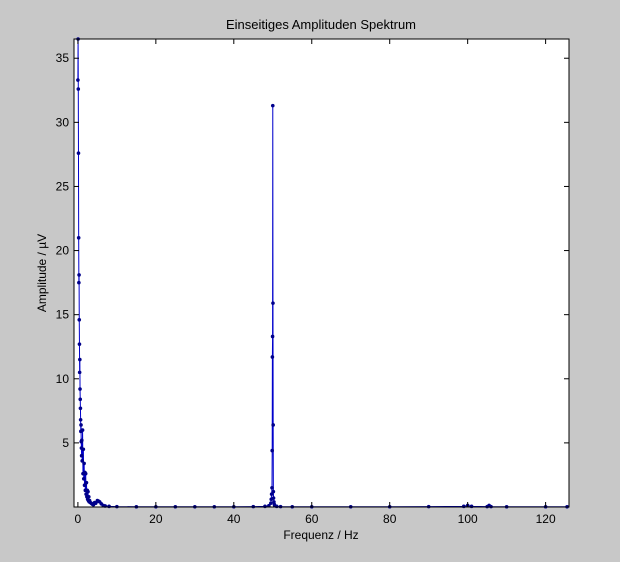  What do you see at coordinates (65, 443) in the screenshot?
I see `y-tick-label: 5` at bounding box center [65, 443].